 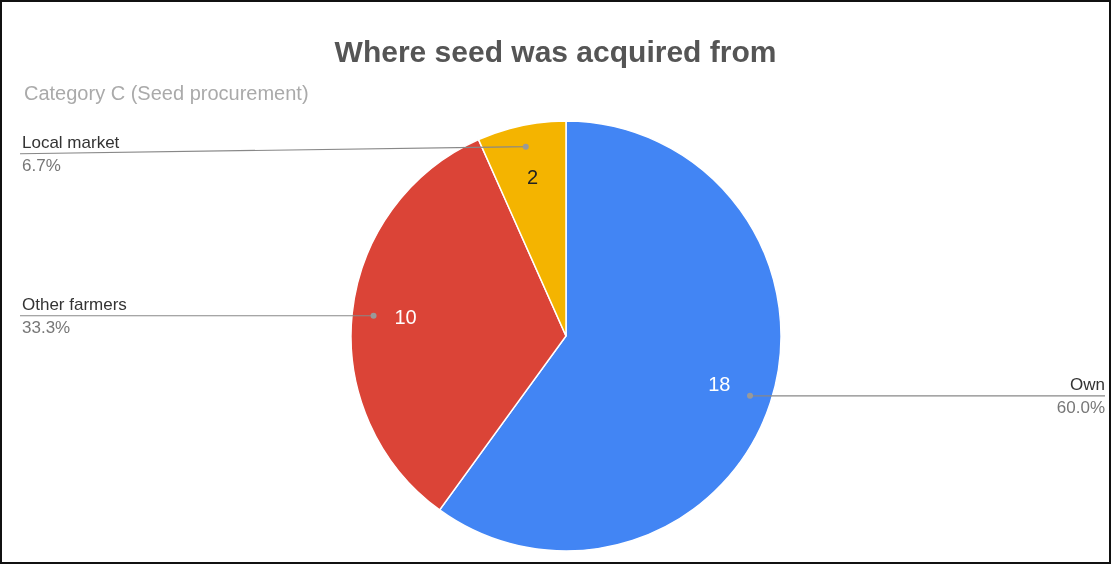 I want to click on text: 33.3%, so click(x=46, y=327).